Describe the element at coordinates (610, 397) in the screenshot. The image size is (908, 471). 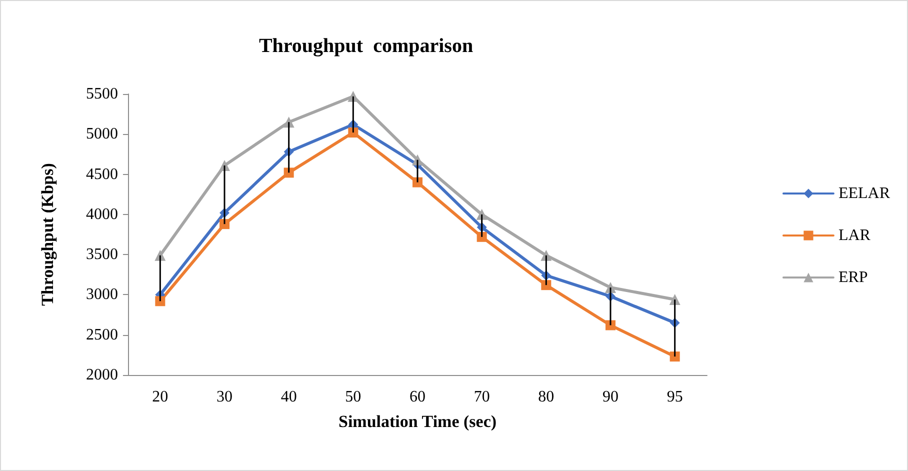
I see `x-tick-label: 90` at that location.